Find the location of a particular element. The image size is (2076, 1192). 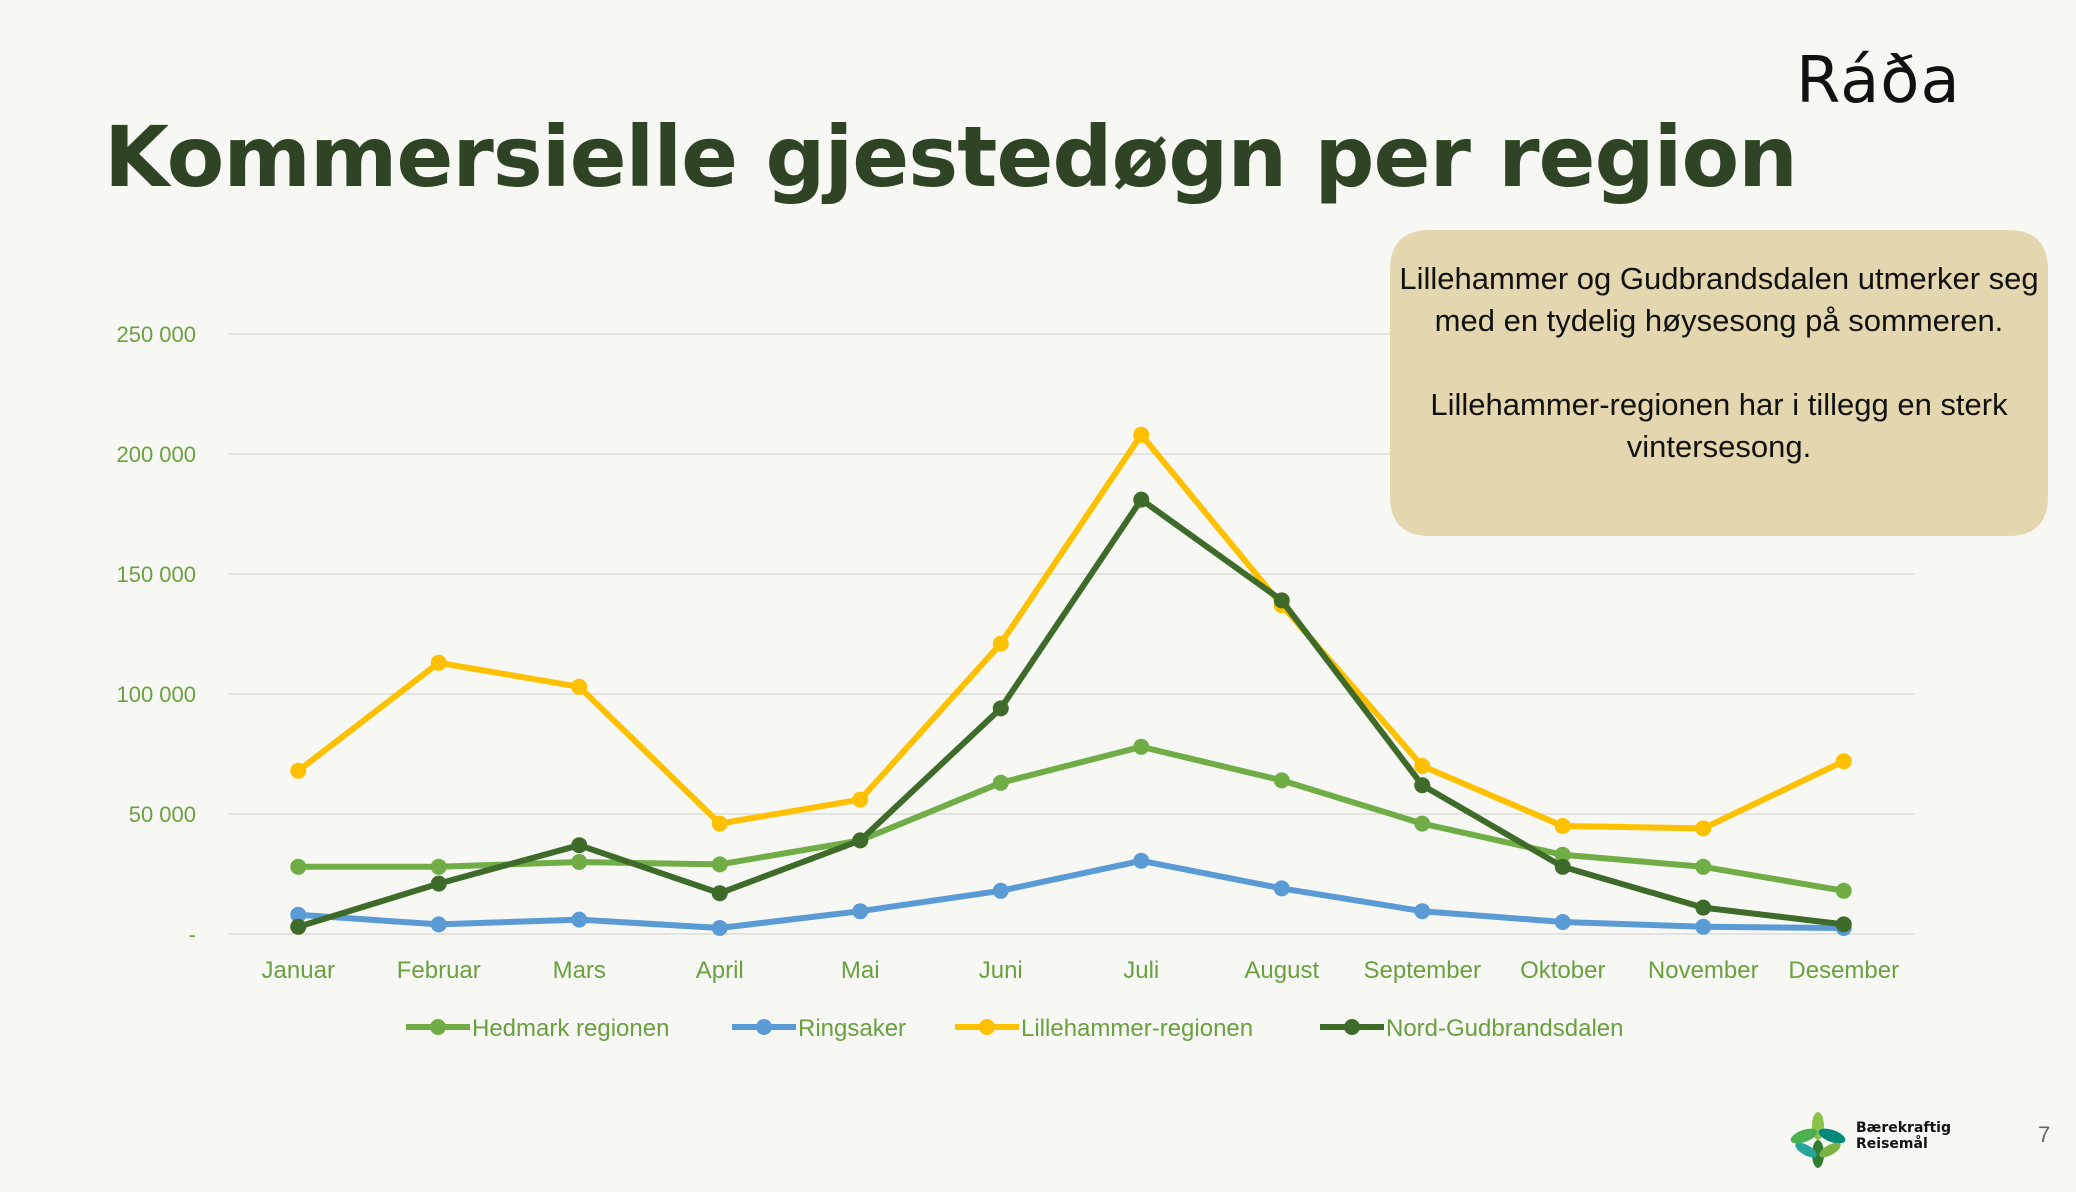

x-tick-label: Juli is located at coordinates (1141, 970).